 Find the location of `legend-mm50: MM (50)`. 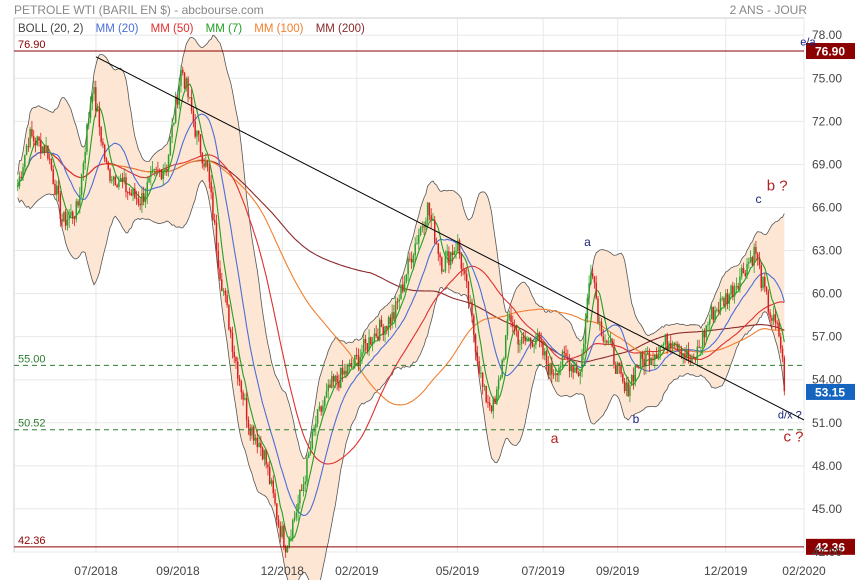

legend-mm50: MM (50) is located at coordinates (172, 29).